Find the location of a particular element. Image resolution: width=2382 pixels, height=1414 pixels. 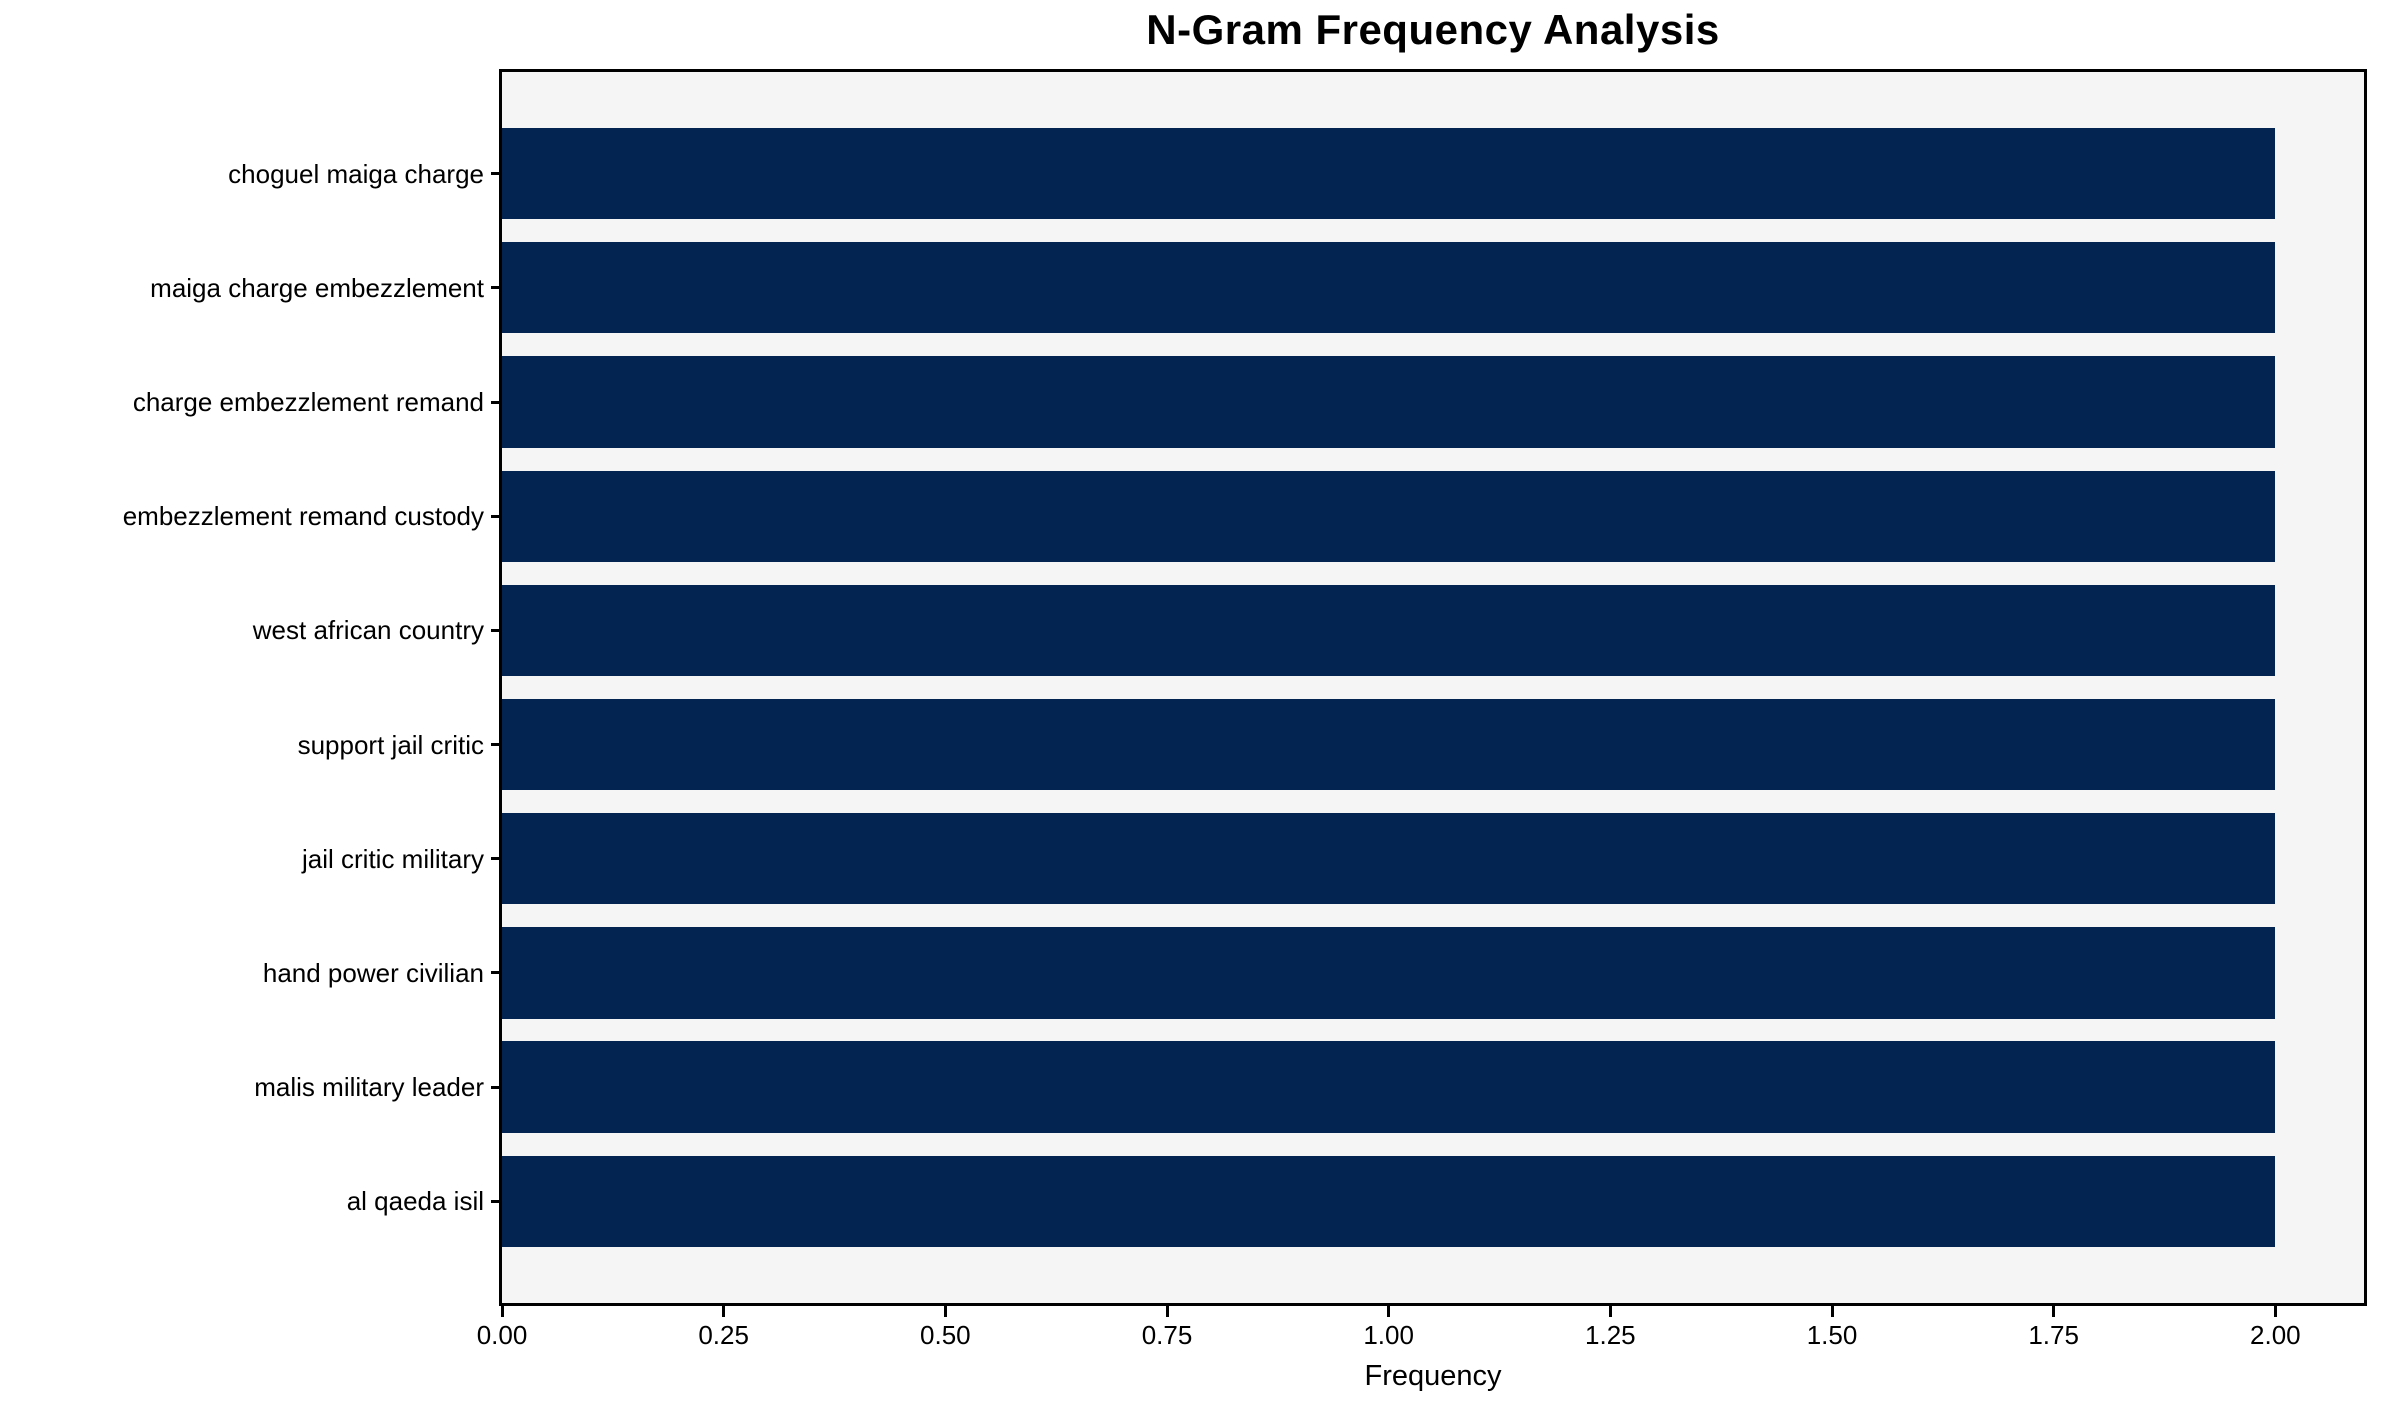

y-tick-label: support jail critic is located at coordinates (390, 744).